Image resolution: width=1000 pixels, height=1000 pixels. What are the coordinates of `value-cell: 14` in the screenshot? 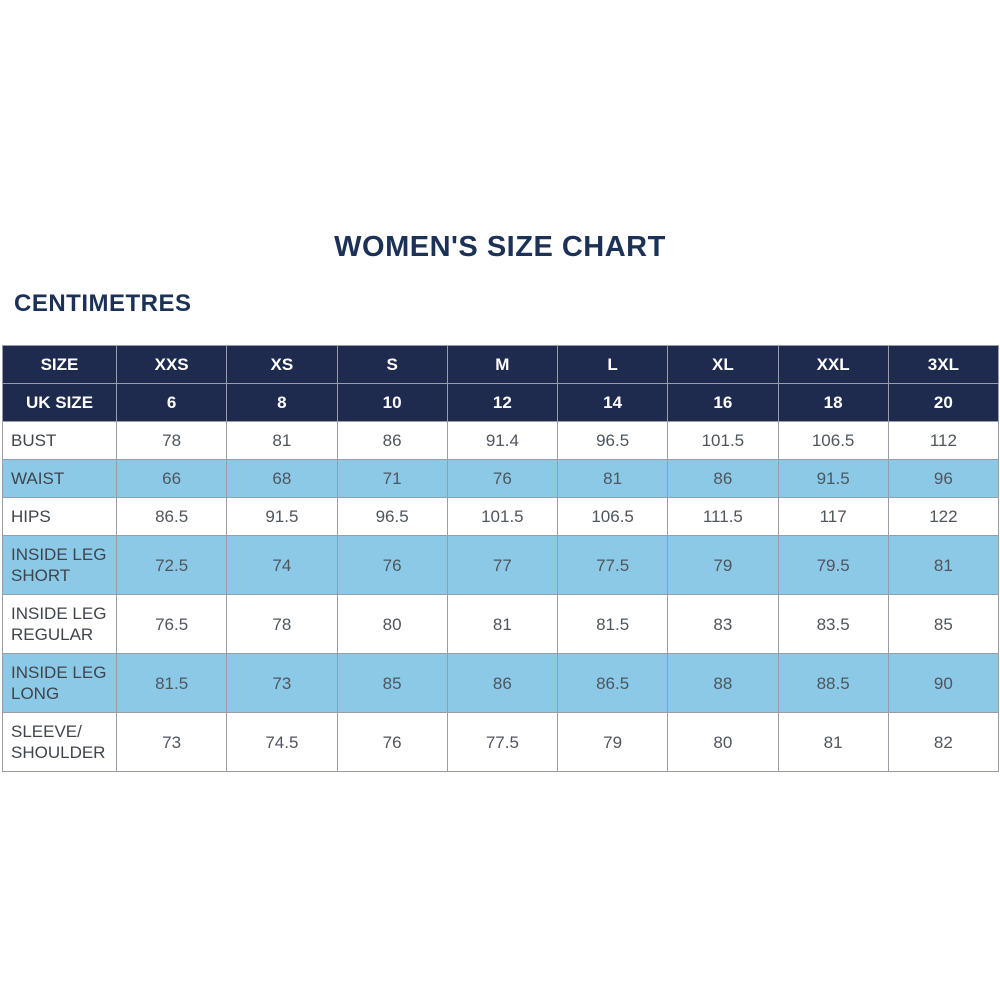 It's located at (612, 402).